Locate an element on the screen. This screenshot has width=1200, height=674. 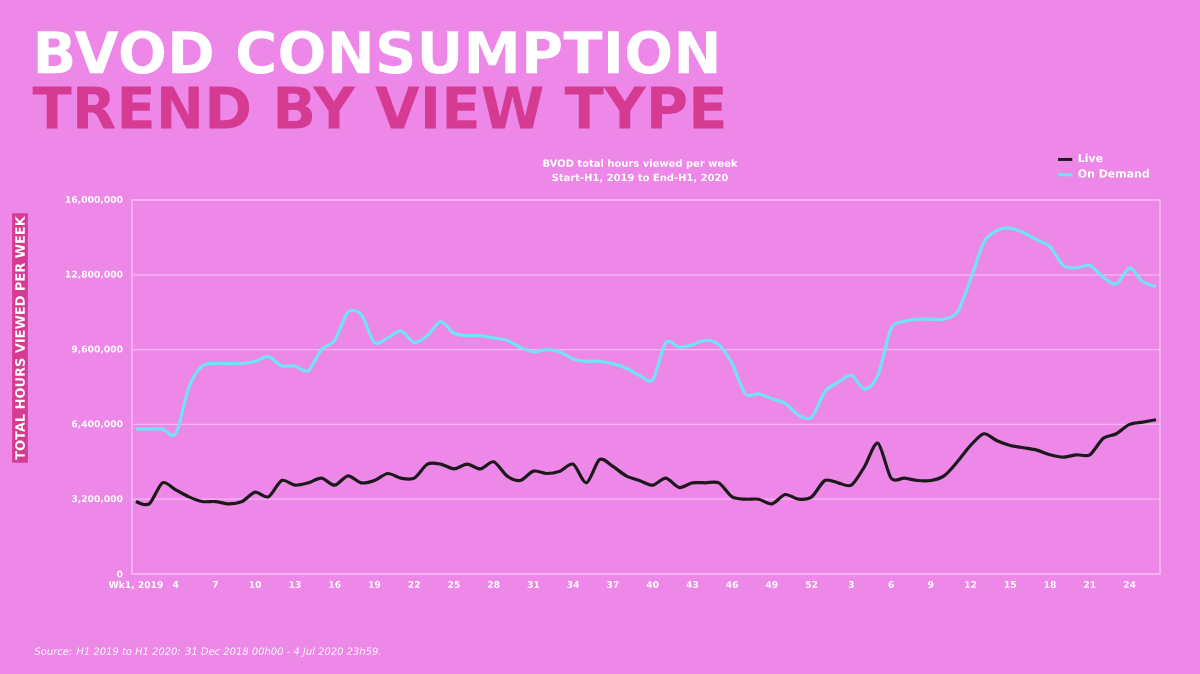
chart-subtitle: TREND BY VIEW TYPE is located at coordinates (378, 107).